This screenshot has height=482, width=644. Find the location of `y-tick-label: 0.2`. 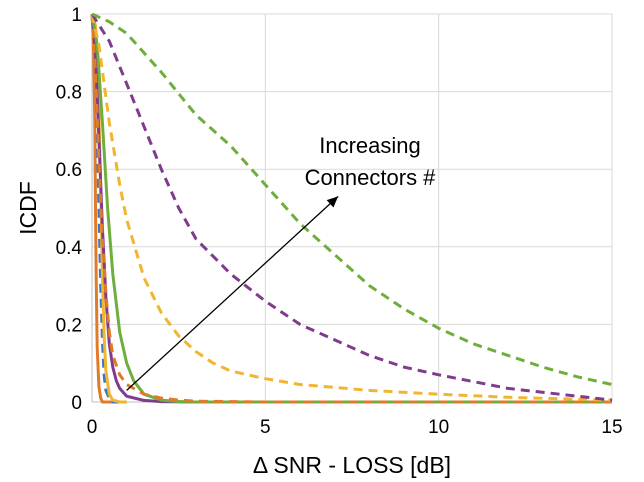

y-tick-label: 0.2 is located at coordinates (69, 325).